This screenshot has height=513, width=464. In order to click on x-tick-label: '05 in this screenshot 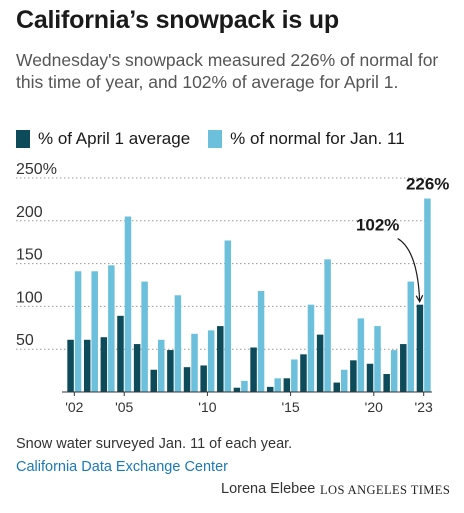, I will do `click(124, 407)`.